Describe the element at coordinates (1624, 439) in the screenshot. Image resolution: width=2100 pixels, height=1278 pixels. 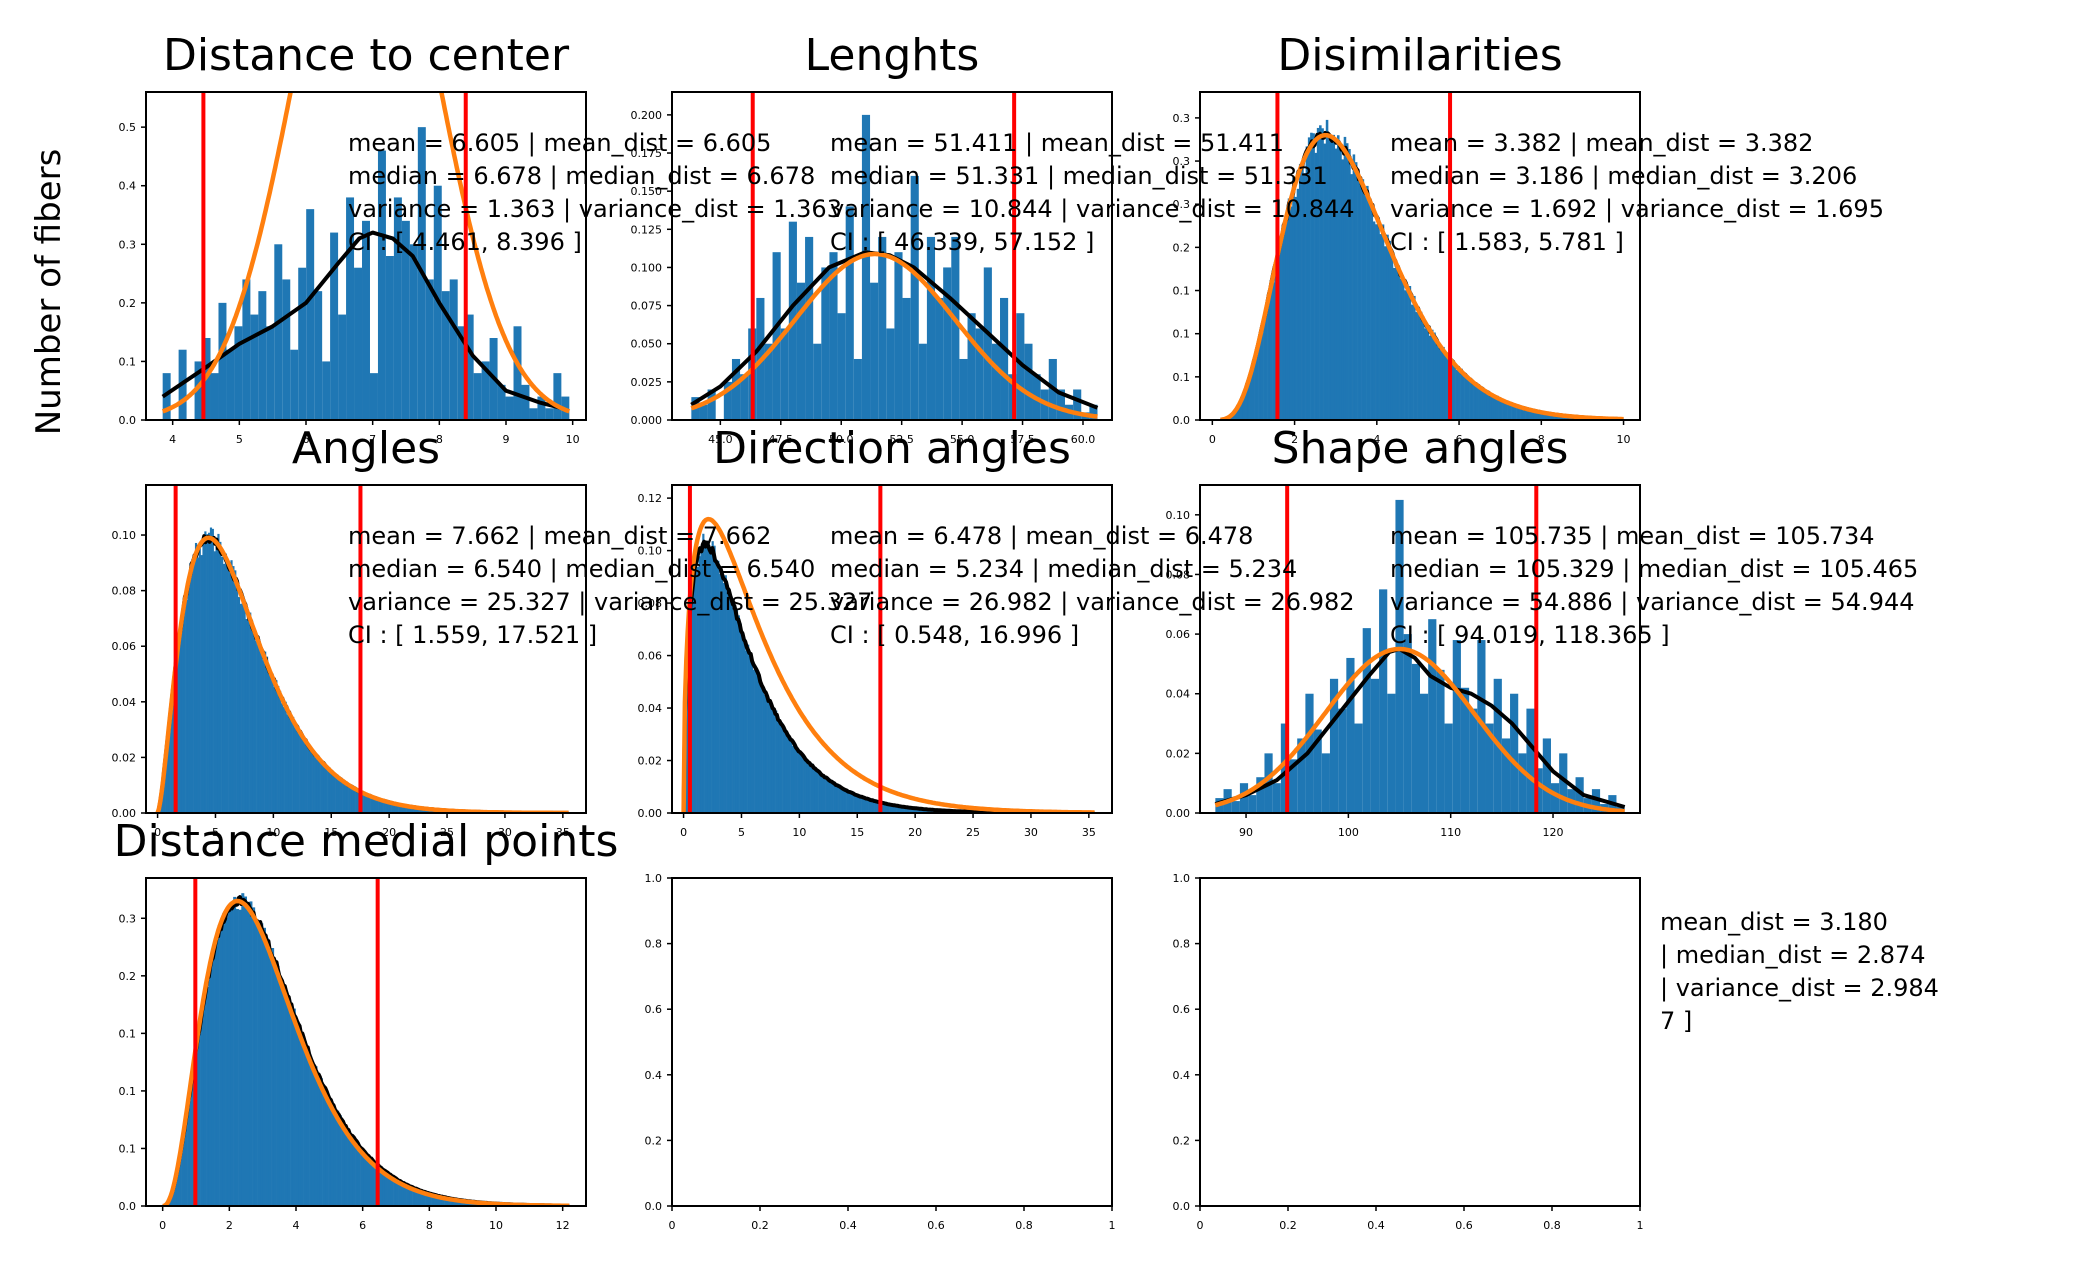
I see `x-tick-label: 10` at that location.